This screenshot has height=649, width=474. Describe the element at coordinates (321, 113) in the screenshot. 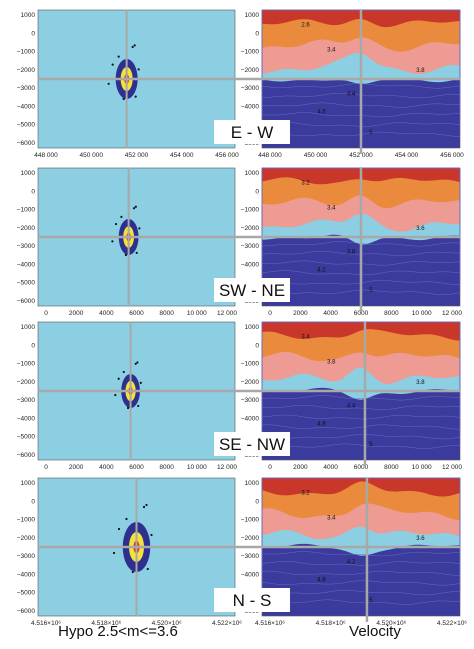

I see `contour-label: 4.5` at that location.